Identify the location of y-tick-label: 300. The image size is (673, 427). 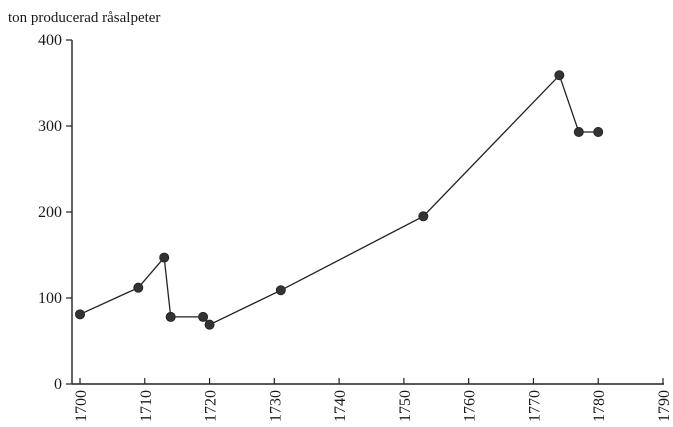
(50, 126).